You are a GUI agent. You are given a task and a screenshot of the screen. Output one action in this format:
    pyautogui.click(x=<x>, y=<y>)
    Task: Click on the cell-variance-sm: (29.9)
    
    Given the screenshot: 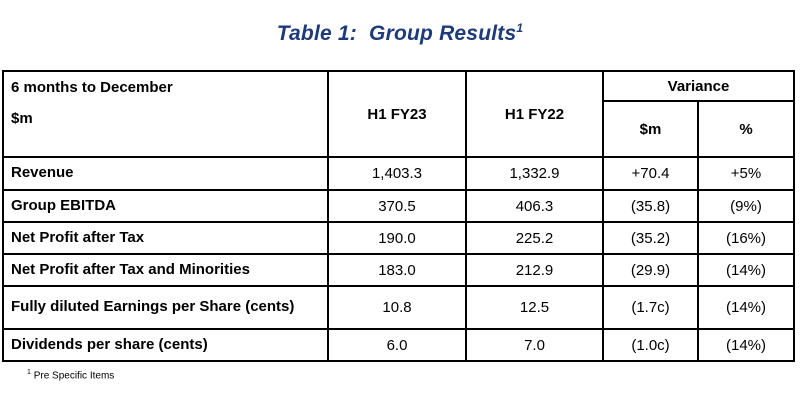 What is the action you would take?
    pyautogui.click(x=650, y=270)
    